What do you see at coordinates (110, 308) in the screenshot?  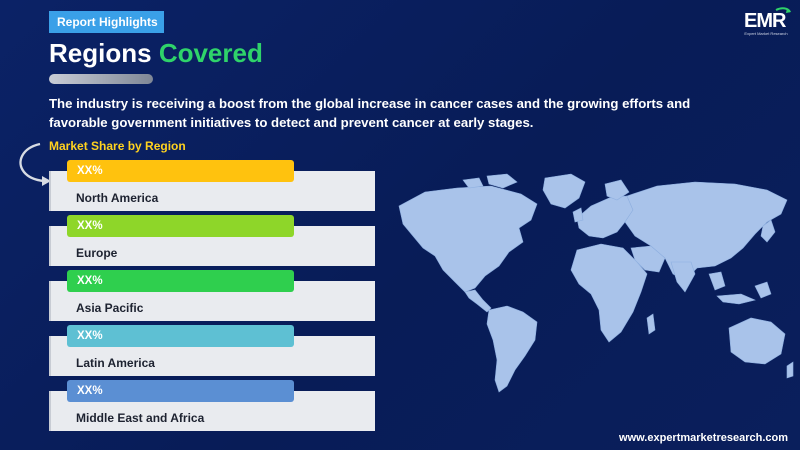 I see `region-name: Asia Pacific` at bounding box center [110, 308].